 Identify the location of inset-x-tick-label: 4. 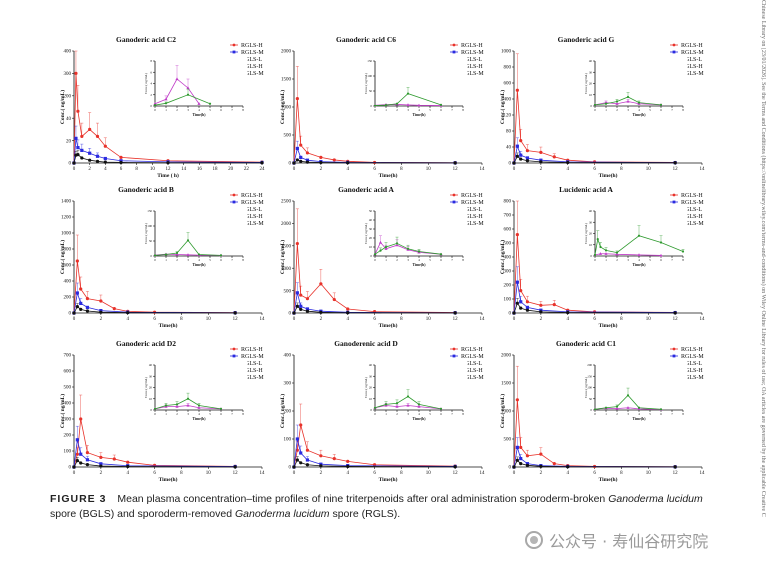
(199, 260).